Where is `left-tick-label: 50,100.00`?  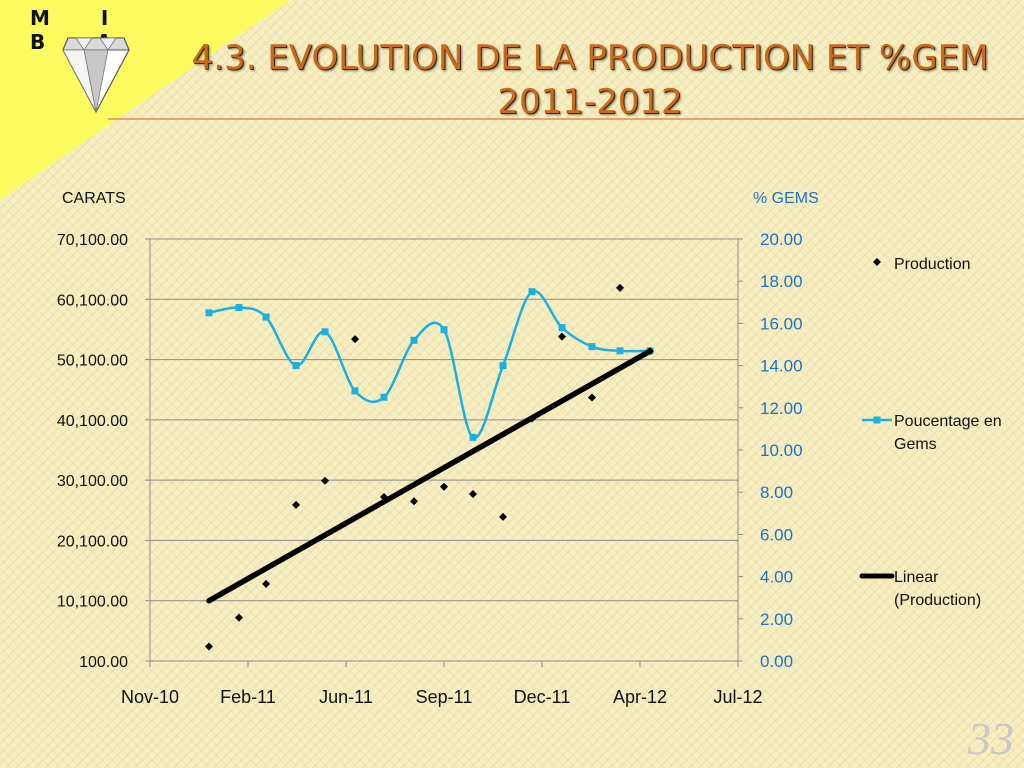 left-tick-label: 50,100.00 is located at coordinates (92, 361).